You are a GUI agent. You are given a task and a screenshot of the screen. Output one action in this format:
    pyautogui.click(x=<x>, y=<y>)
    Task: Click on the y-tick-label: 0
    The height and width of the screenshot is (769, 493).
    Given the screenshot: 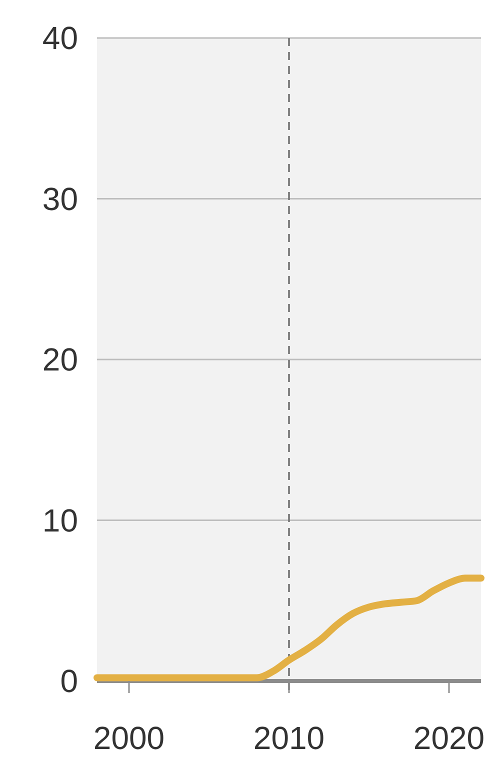 What is the action you would take?
    pyautogui.click(x=69, y=681)
    